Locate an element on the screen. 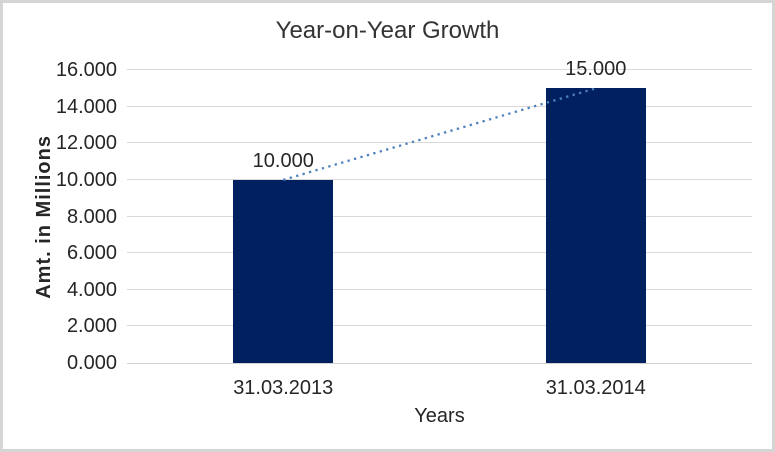 Image resolution: width=775 pixels, height=452 pixels. trendline is located at coordinates (439, 134).